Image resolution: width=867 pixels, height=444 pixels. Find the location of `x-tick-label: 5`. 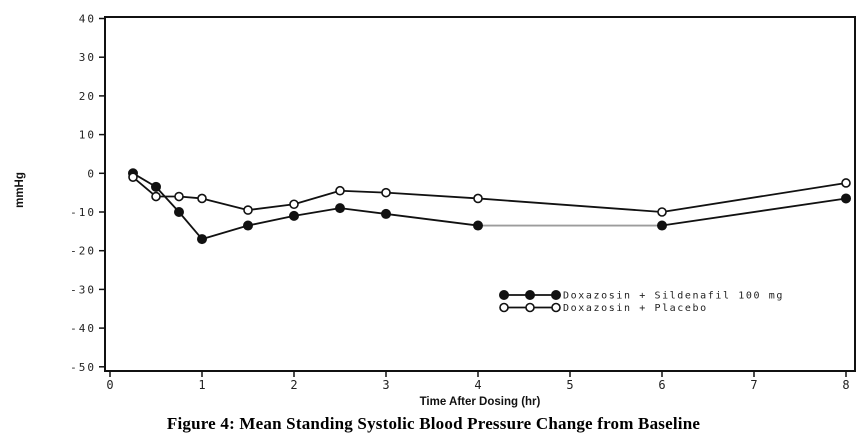

x-tick-label: 5 is located at coordinates (569, 385).